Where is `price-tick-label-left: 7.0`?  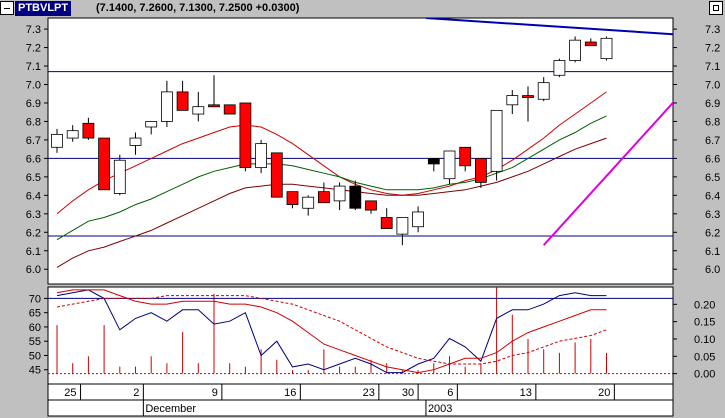
price-tick-label-left: 7.0 is located at coordinates (33, 86).